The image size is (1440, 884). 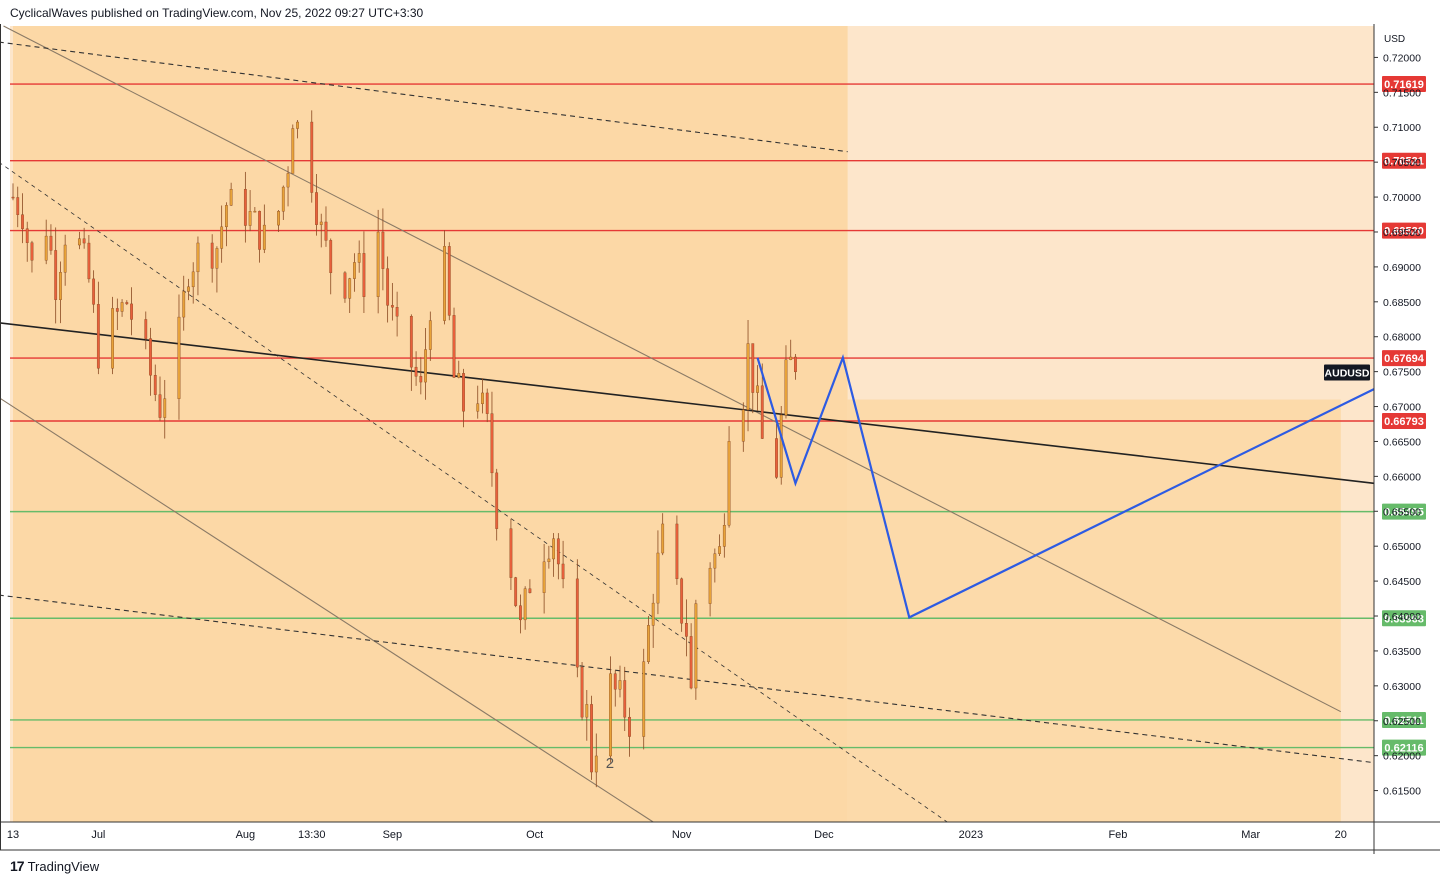 I want to click on symbol-tag, so click(x=1347, y=372).